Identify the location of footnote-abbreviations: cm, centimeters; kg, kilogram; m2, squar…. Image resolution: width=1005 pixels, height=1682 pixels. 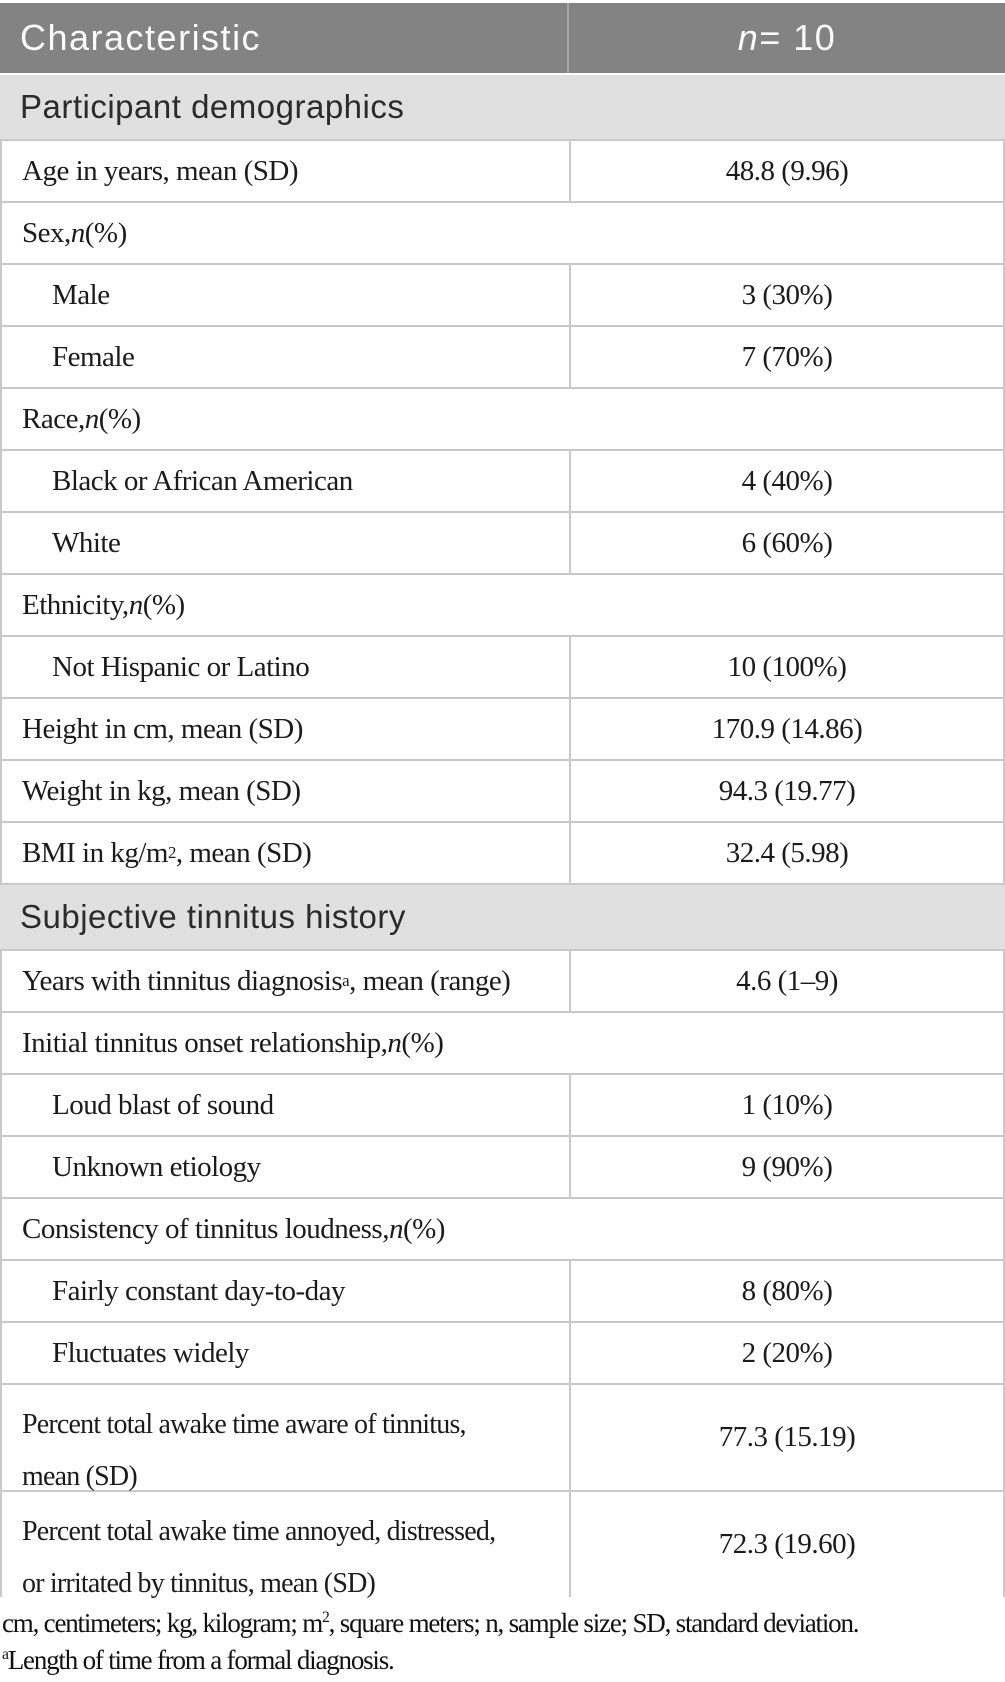
(431, 1623).